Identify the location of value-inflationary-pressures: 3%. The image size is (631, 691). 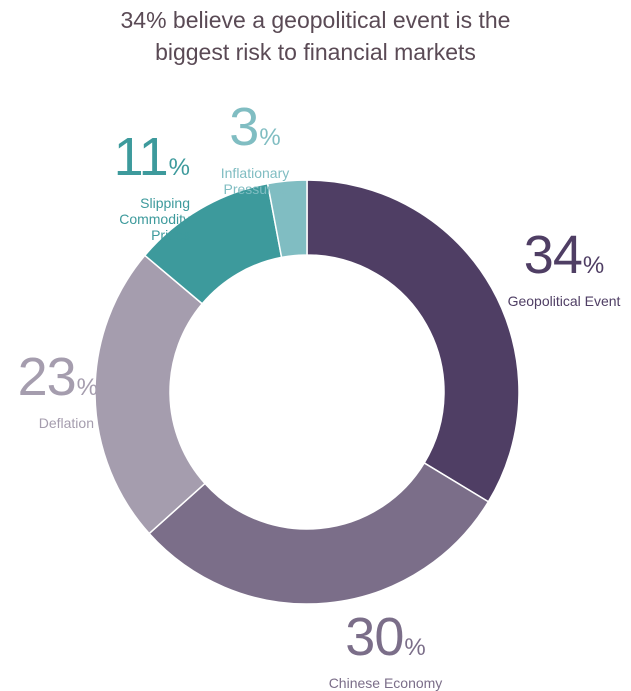
(255, 132).